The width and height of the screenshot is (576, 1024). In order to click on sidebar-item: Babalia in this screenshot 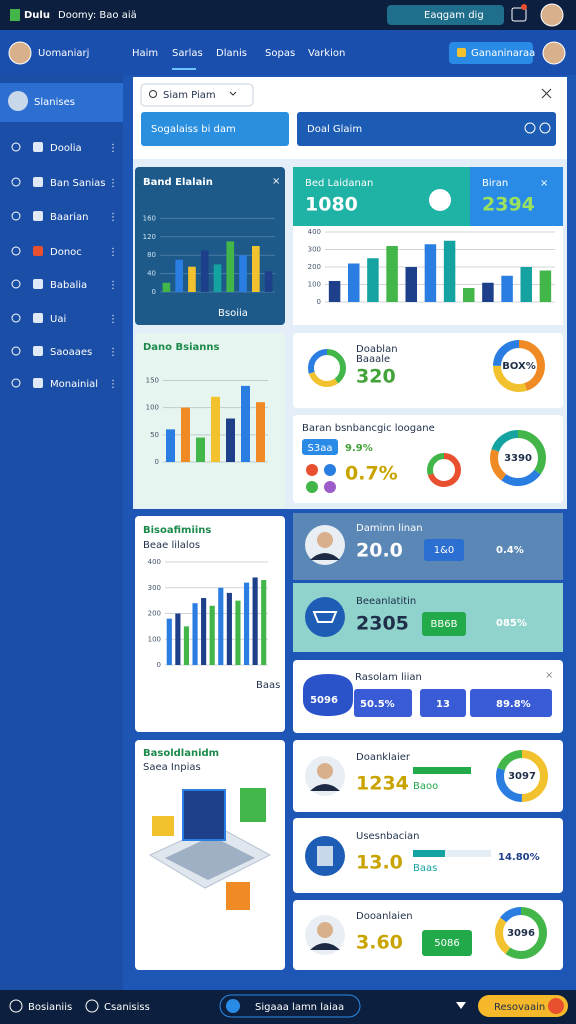, I will do `click(68, 285)`.